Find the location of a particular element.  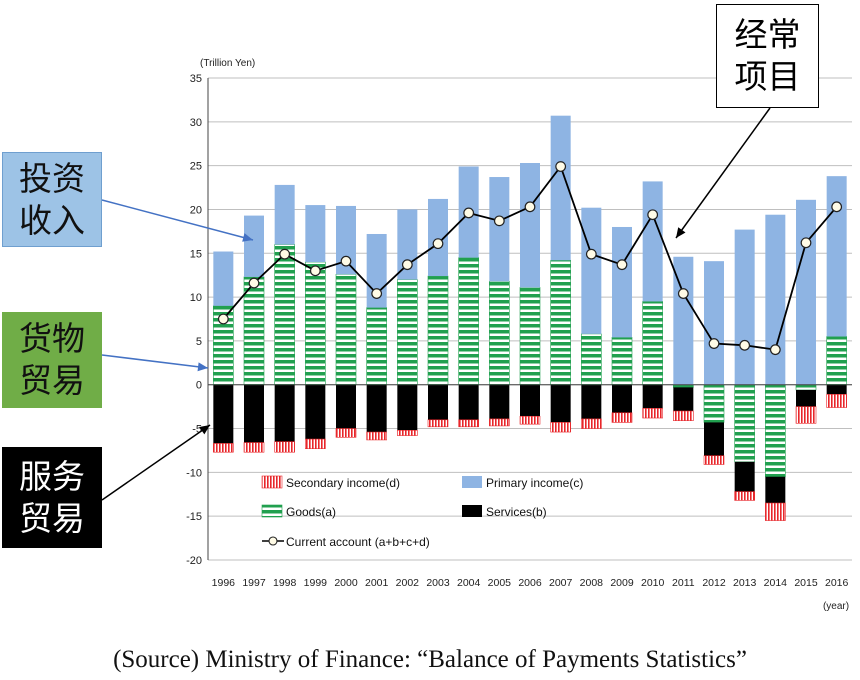

y-tick-label: -15 is located at coordinates (194, 517).